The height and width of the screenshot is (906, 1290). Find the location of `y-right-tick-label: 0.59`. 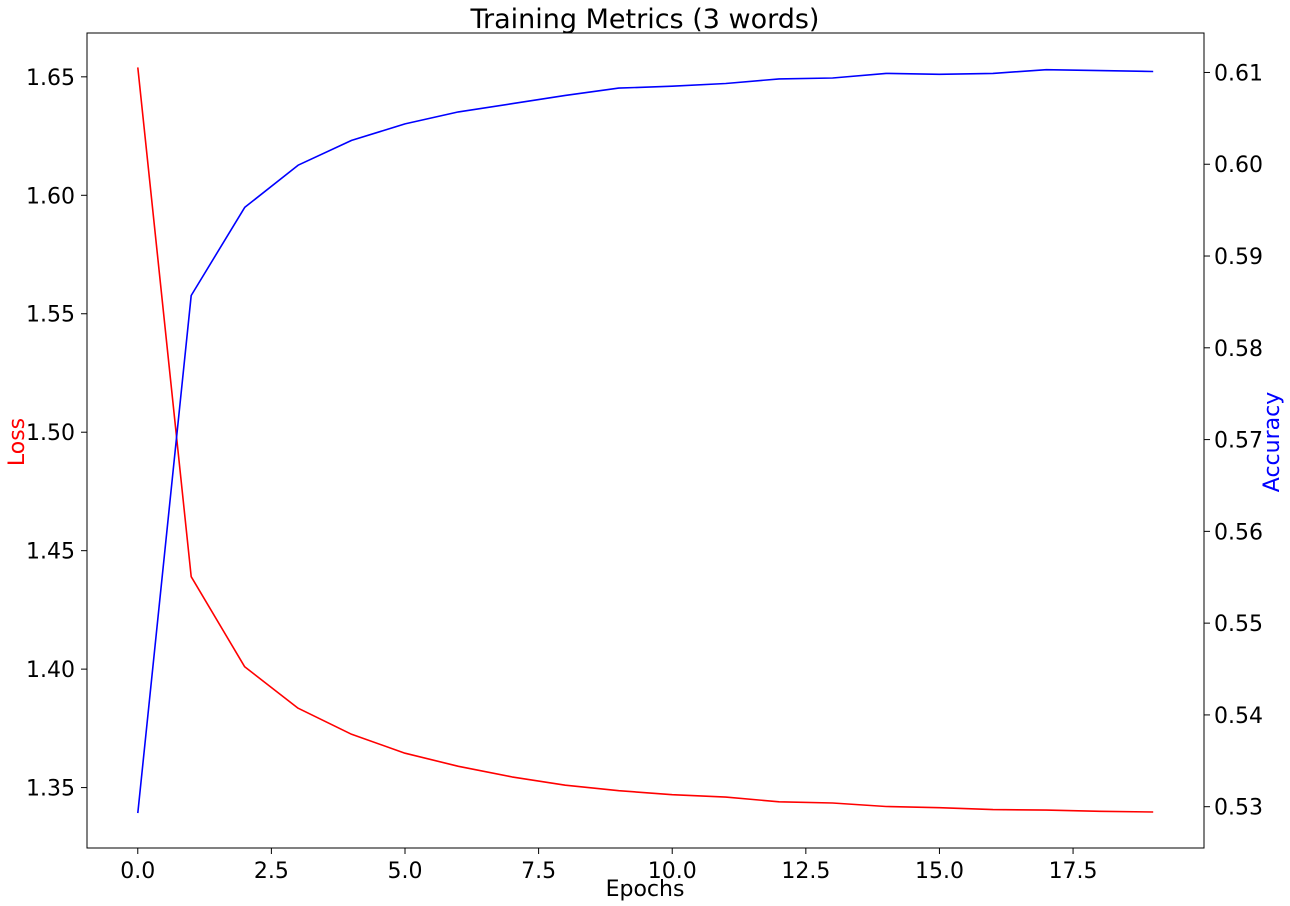

y-right-tick-label: 0.59 is located at coordinates (1238, 257).